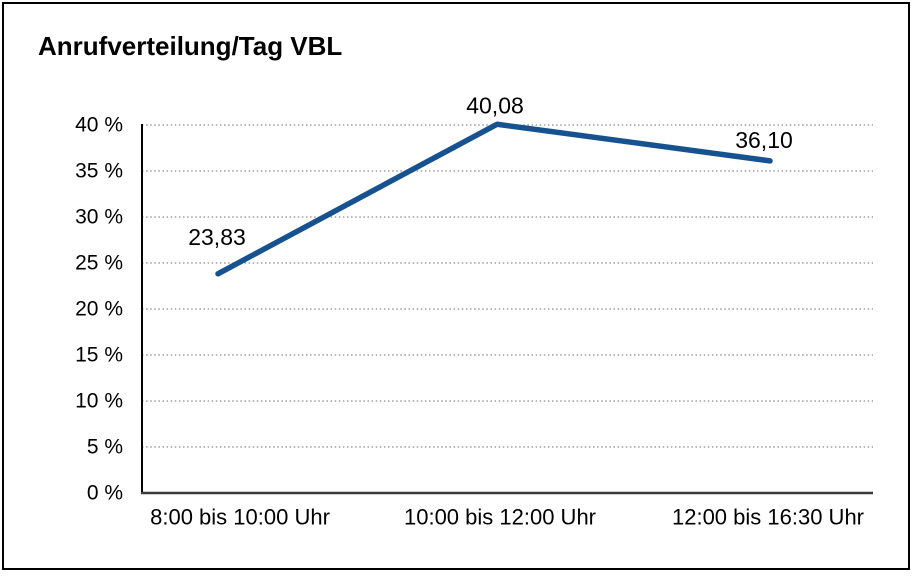 The image size is (915, 576). I want to click on y-tick-label: 20 %, so click(99, 309).